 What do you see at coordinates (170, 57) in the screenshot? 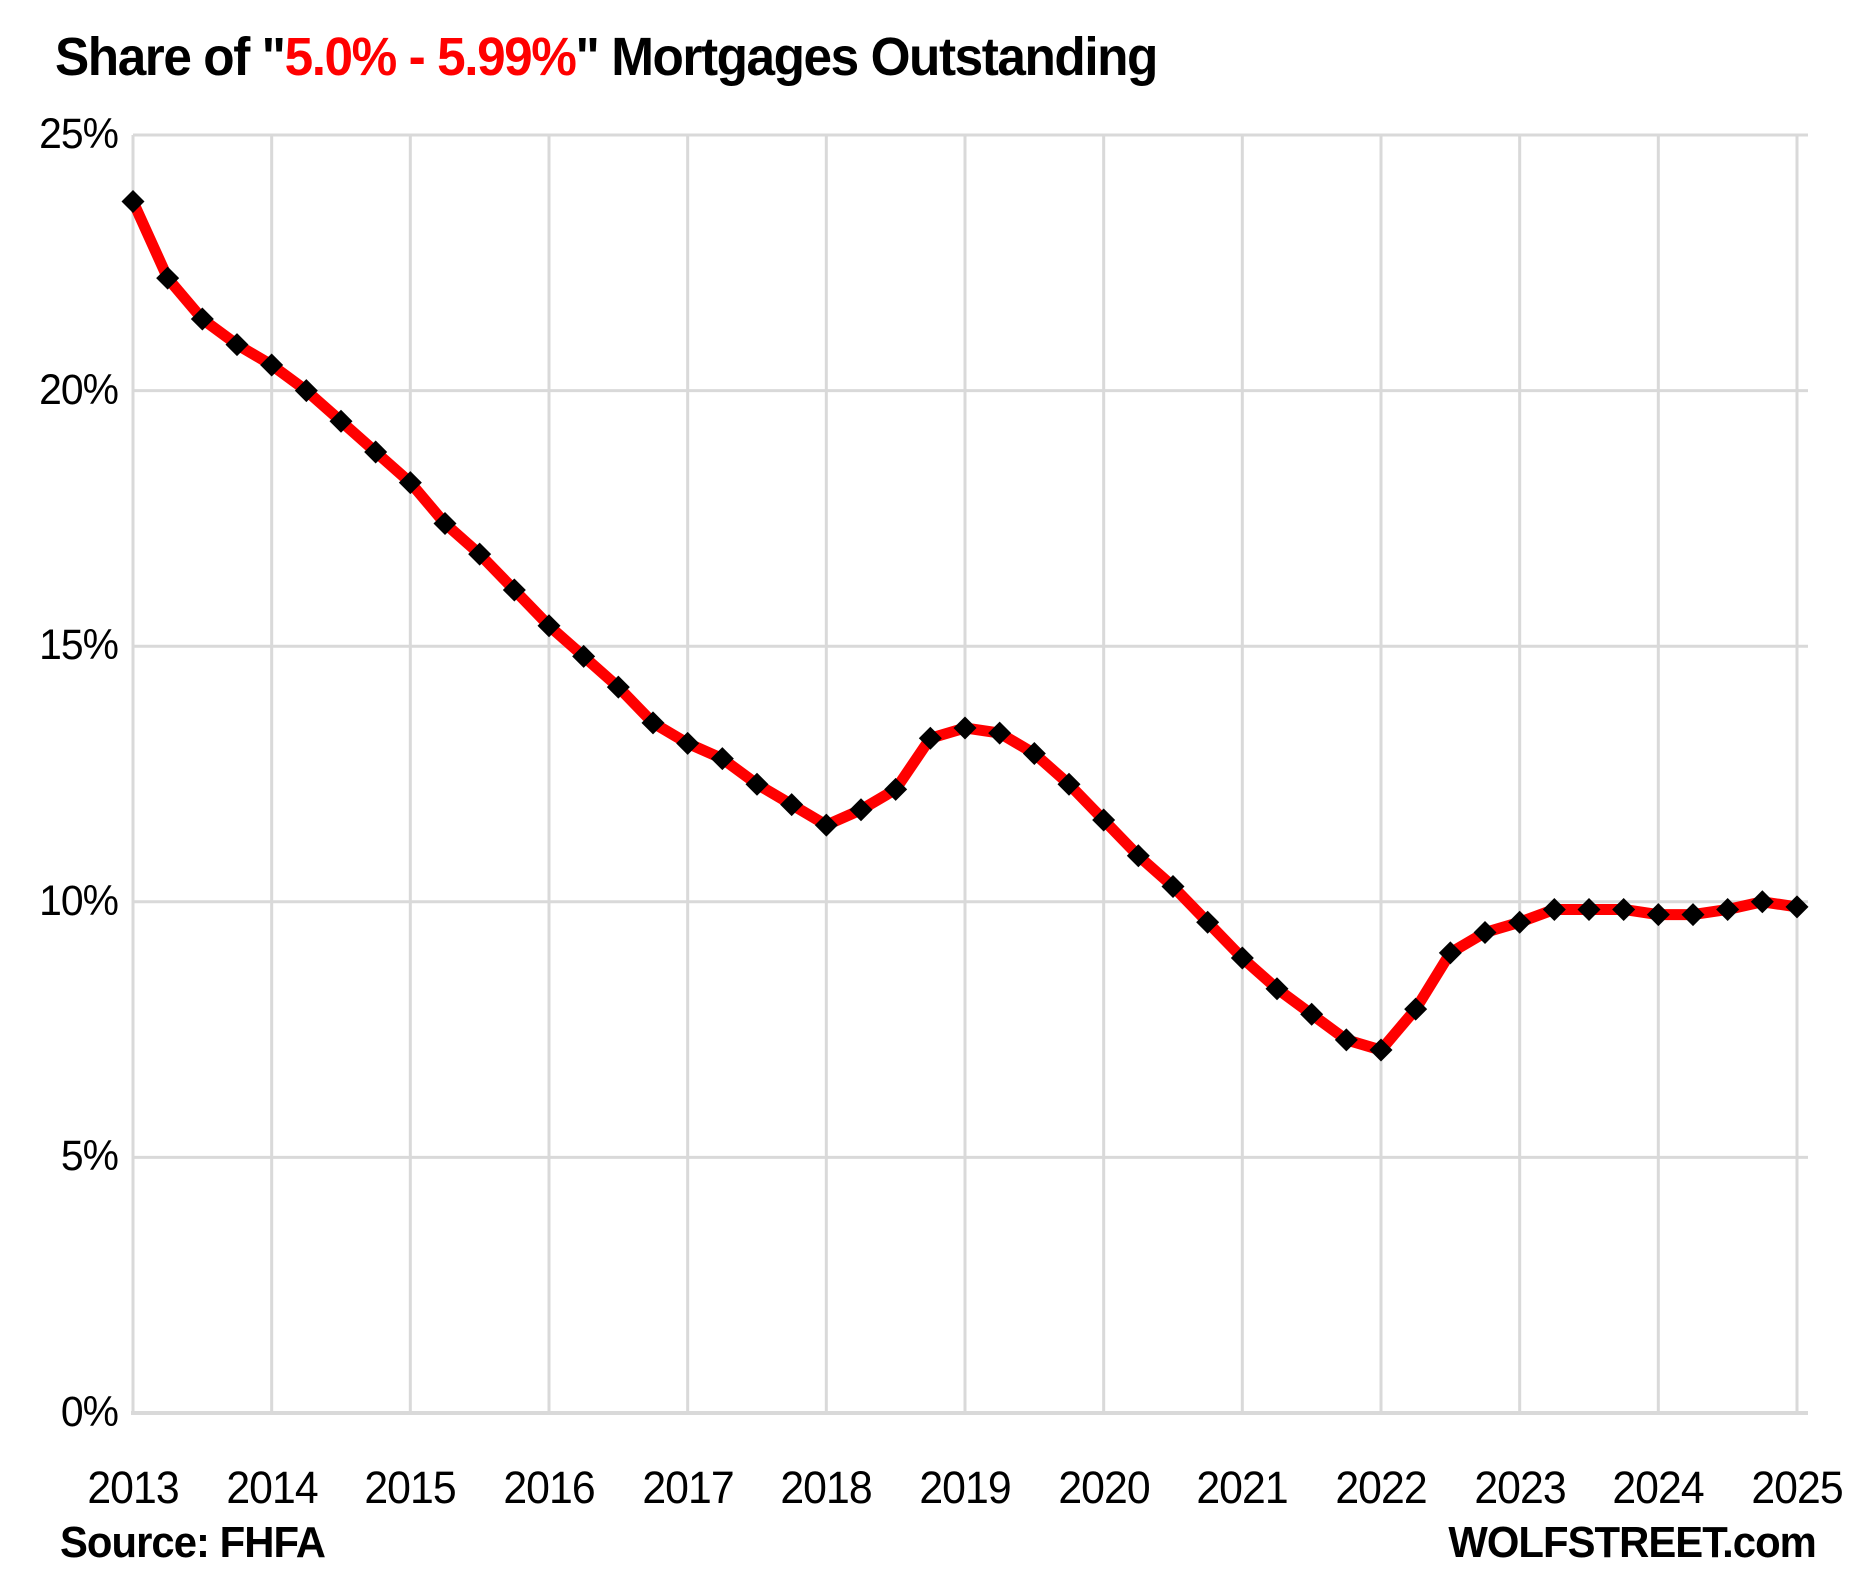
I see `title-text-before: Share of "` at bounding box center [170, 57].